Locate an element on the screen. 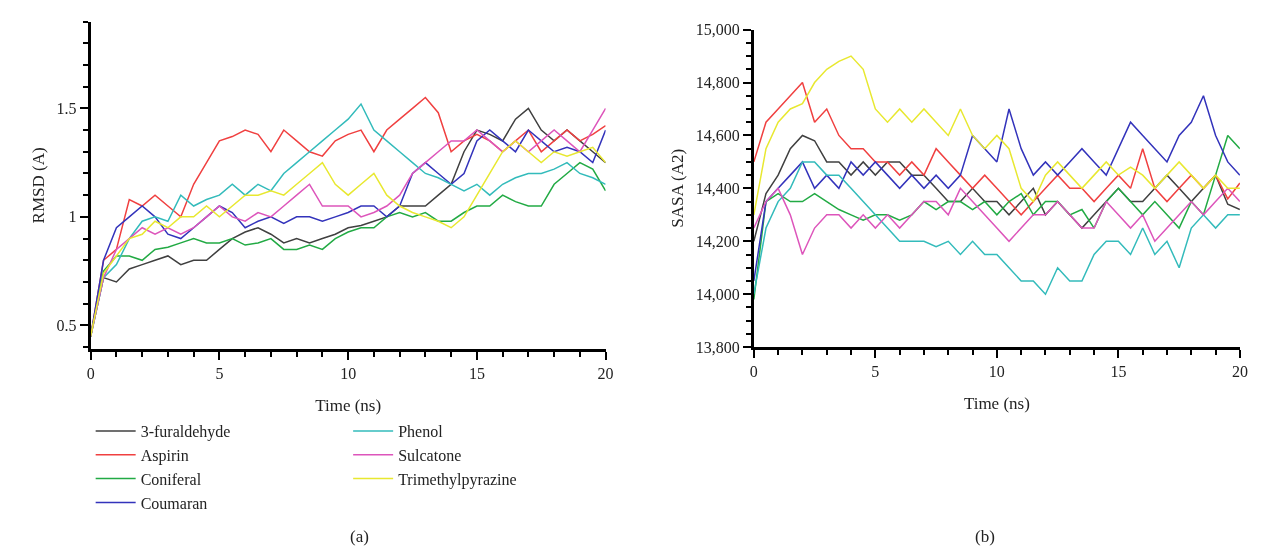 The height and width of the screenshot is (557, 1268). y-tick-label: 15,000 is located at coordinates (717, 30).